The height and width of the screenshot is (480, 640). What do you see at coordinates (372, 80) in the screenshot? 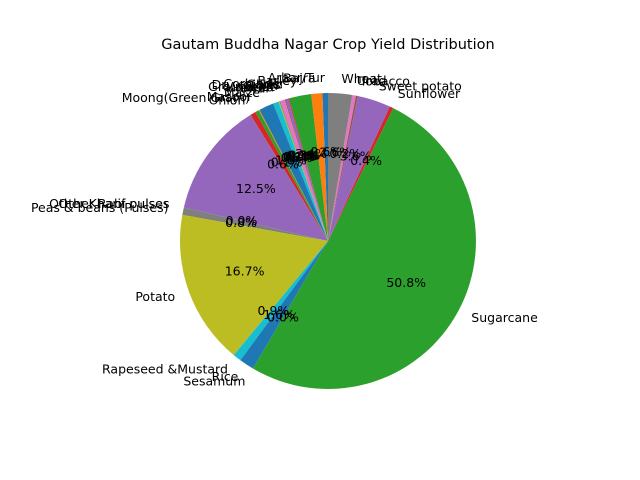
I see `slice-label: Urad` at bounding box center [372, 80].